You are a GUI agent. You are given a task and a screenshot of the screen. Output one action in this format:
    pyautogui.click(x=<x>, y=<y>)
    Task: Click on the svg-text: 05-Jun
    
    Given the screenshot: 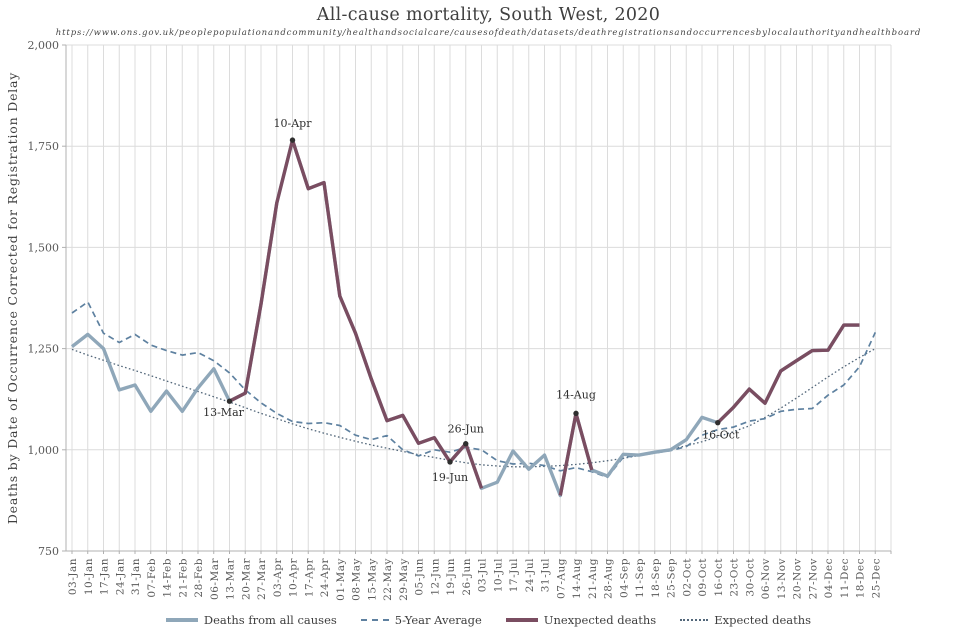 What is the action you would take?
    pyautogui.click(x=420, y=577)
    